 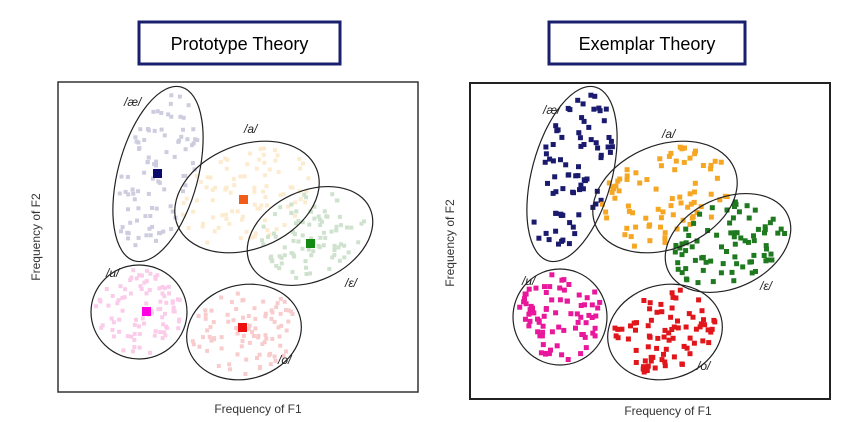 I want to click on exemplar-label-a: /a/, so click(x=669, y=134).